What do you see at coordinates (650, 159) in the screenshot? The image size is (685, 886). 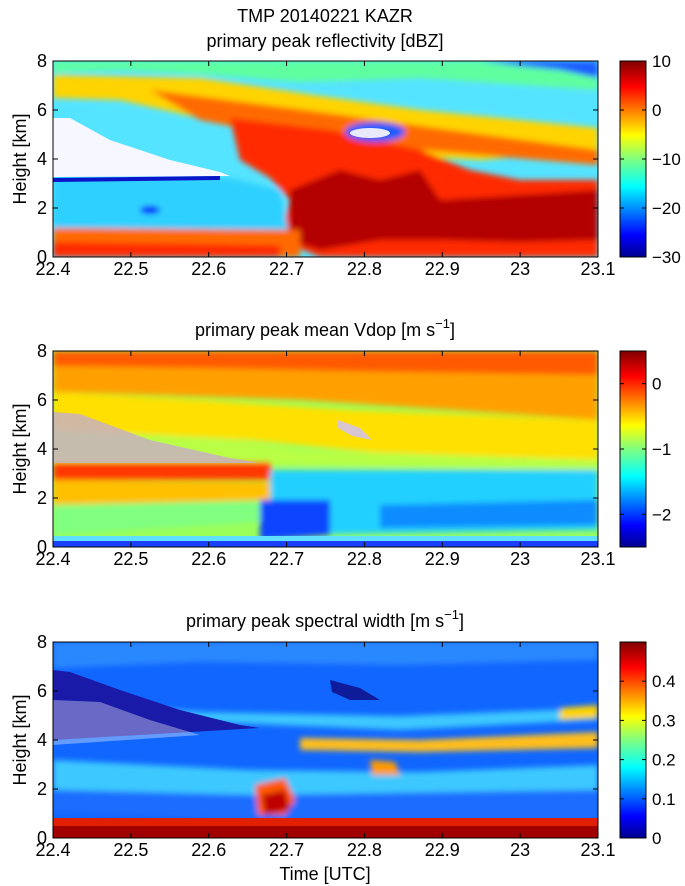 I see `panel1-colorbar: 10 0 −10 −20 −30` at bounding box center [650, 159].